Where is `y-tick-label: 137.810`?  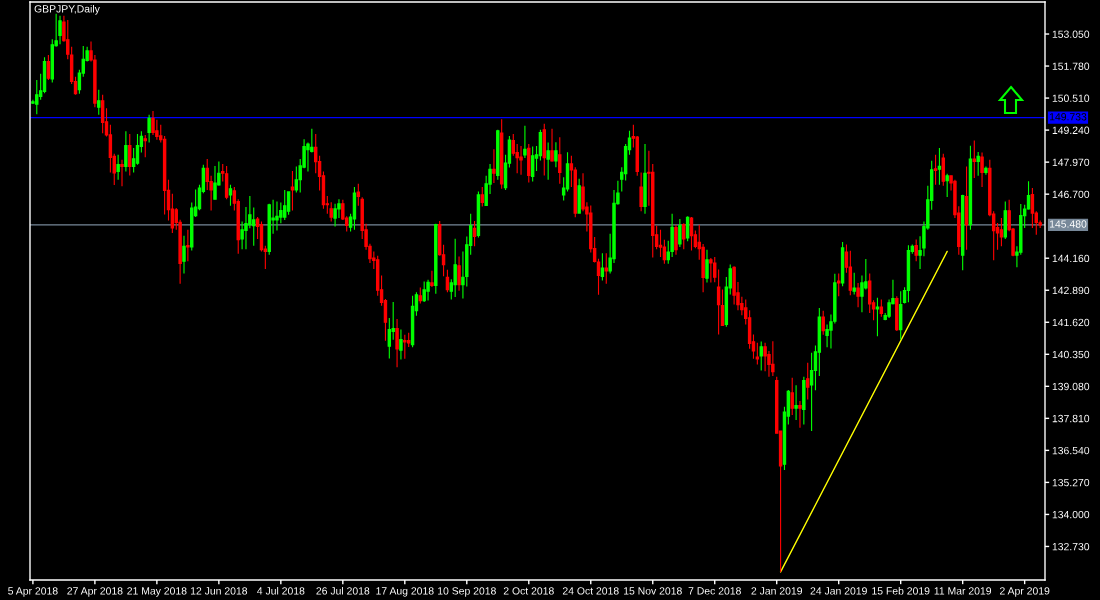
y-tick-label: 137.810 is located at coordinates (1071, 418).